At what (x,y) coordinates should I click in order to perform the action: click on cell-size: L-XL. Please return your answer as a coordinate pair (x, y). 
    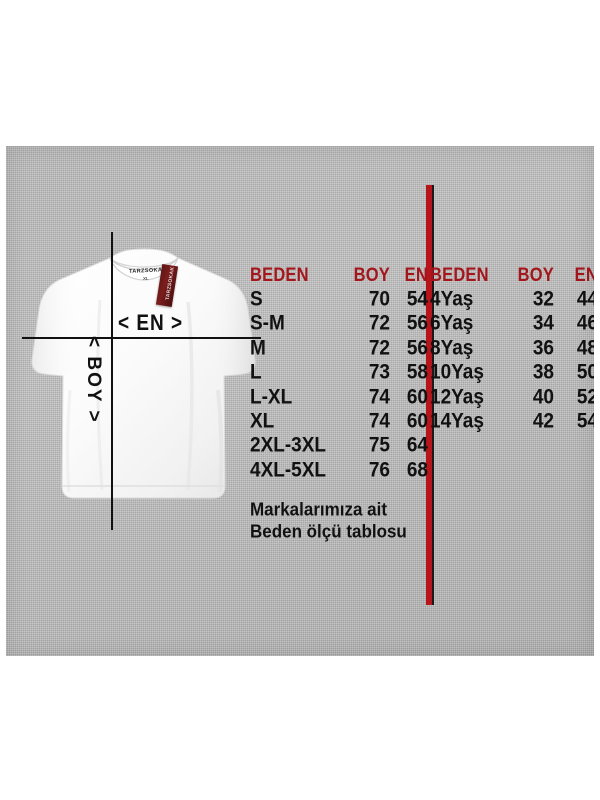
    Looking at the image, I should click on (271, 396).